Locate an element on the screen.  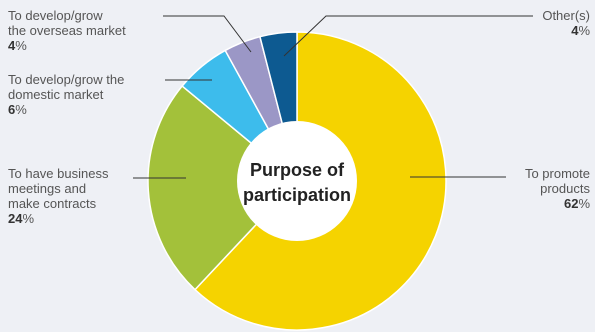
center-circle is located at coordinates (297, 181).